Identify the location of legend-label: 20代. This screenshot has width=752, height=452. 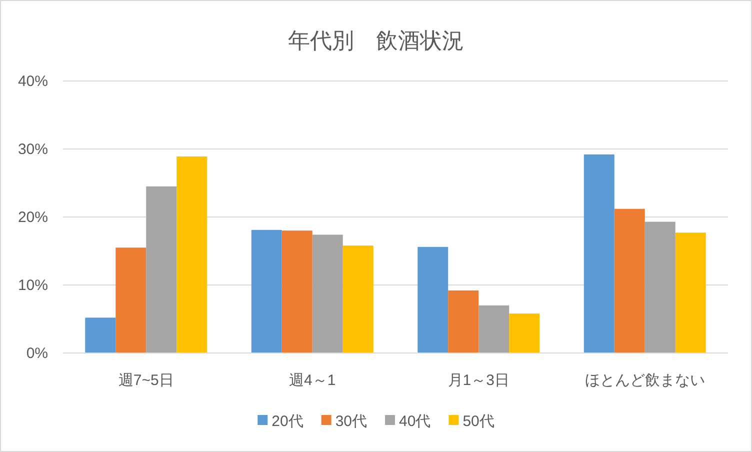
(288, 421).